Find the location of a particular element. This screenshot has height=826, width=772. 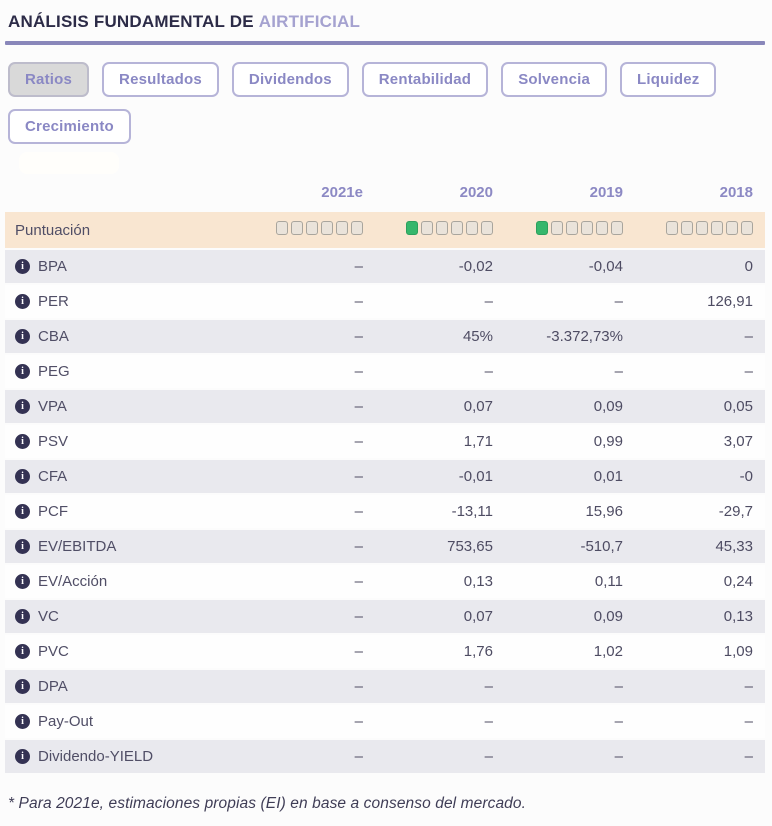

value-cell-vpa-2021e: – is located at coordinates (358, 406).